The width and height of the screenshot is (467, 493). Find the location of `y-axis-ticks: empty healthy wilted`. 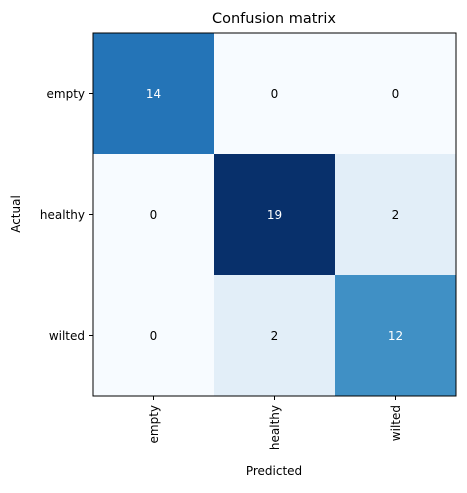

y-axis-ticks: empty healthy wilted is located at coordinates (66, 215).